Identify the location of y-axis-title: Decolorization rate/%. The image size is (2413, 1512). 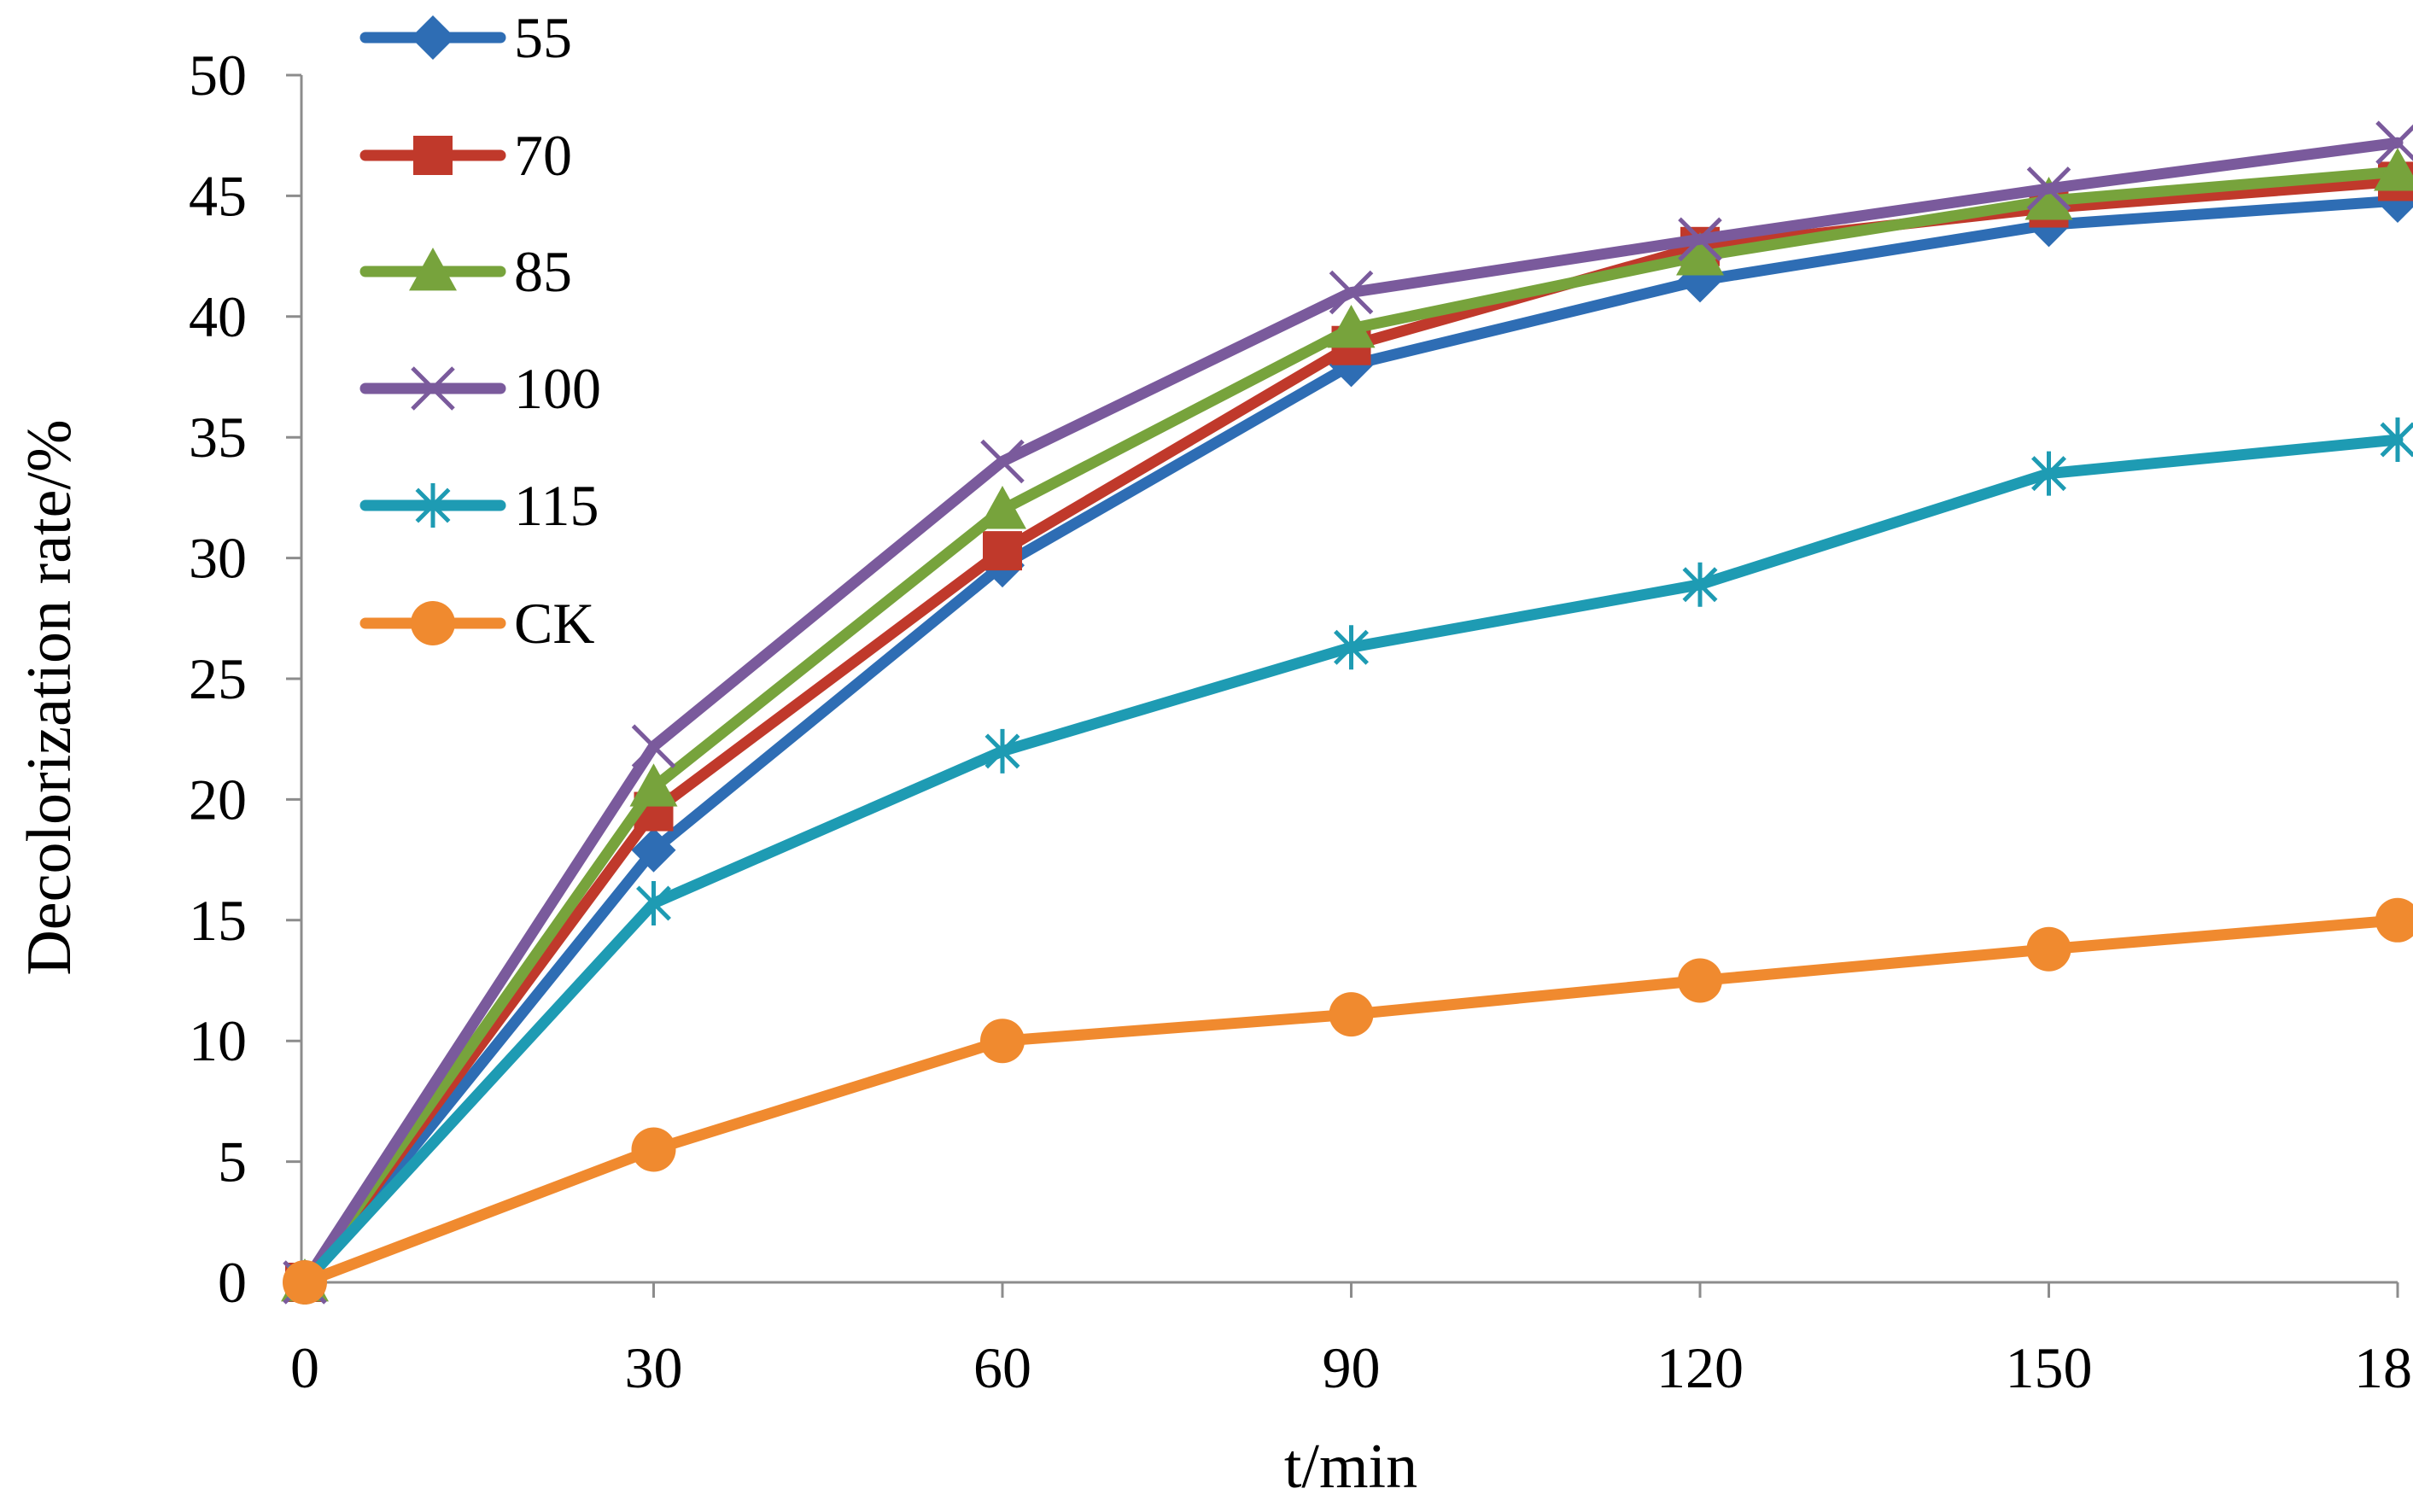
(50, 697).